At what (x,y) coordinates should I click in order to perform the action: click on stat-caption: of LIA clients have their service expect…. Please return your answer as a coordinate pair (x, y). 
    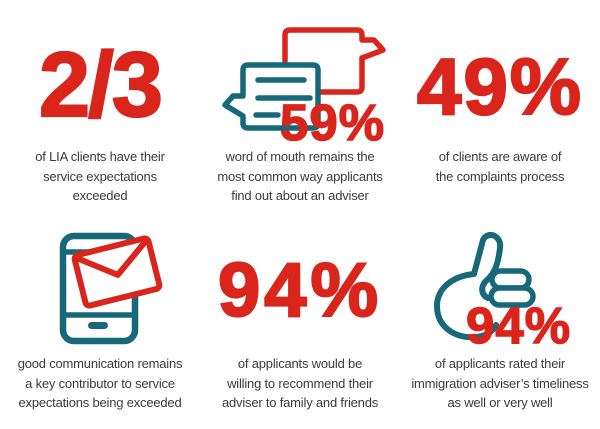
    Looking at the image, I should click on (100, 176).